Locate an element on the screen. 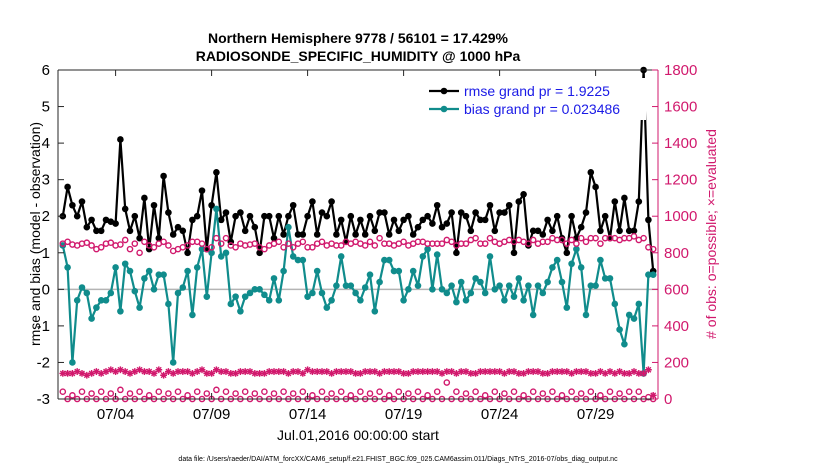 The image size is (830, 475). legend-label-bias: bias grand pr = 0.023486 is located at coordinates (542, 109).